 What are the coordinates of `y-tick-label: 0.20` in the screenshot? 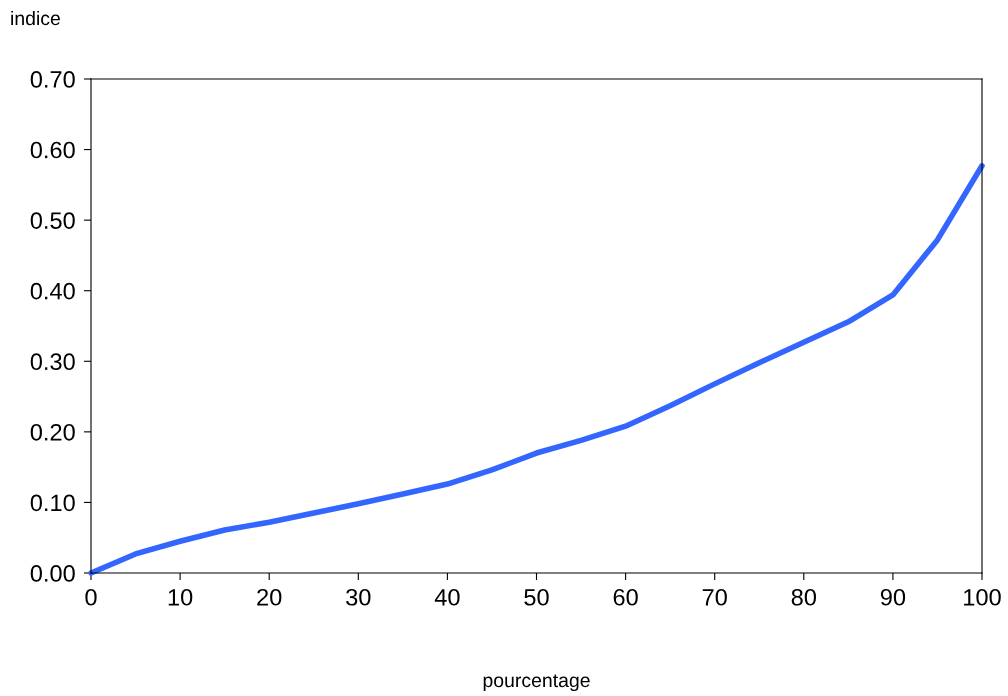 It's located at (52, 432).